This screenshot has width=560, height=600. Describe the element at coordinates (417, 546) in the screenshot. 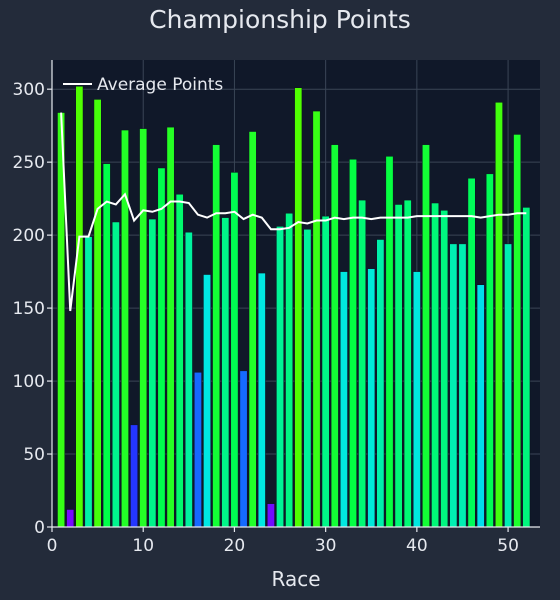

I see `x-tick-label: 40` at that location.